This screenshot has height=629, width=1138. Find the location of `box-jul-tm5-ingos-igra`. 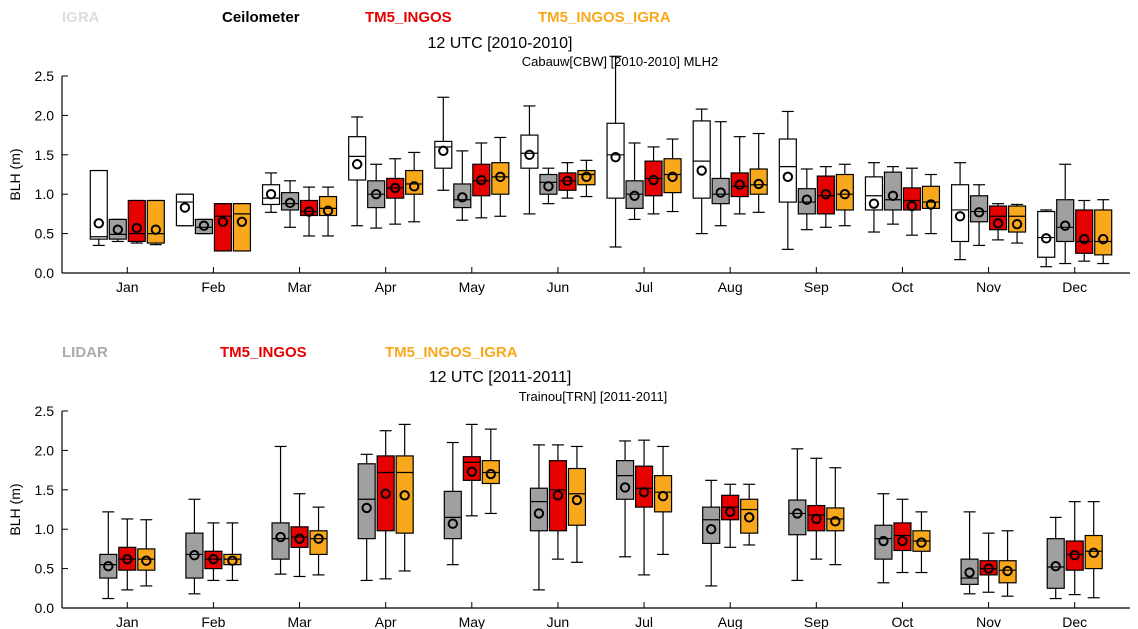

box-jul-tm5-ingos-igra is located at coordinates (663, 500).